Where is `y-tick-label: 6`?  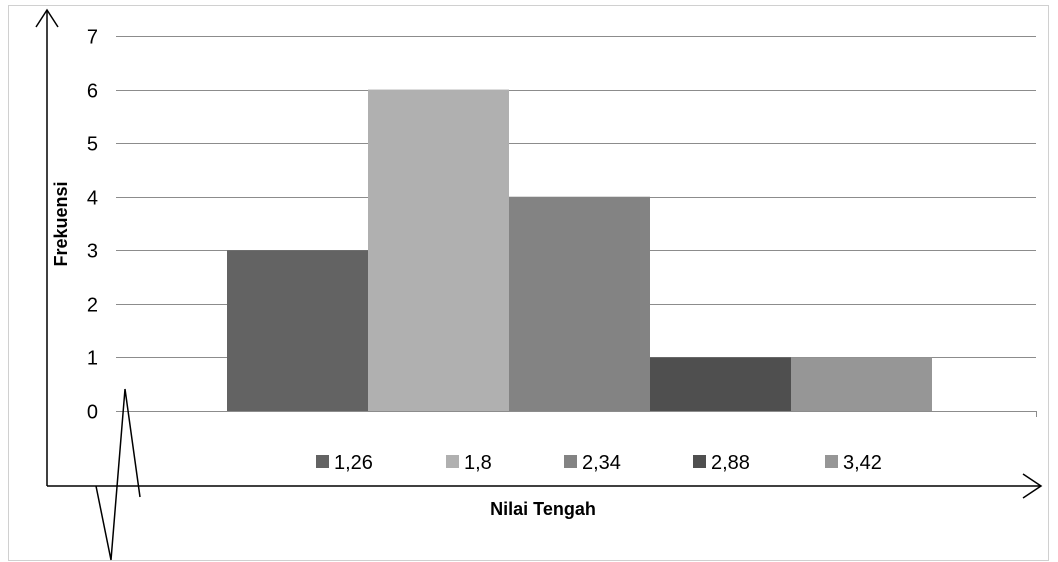 y-tick-label: 6 is located at coordinates (92, 92).